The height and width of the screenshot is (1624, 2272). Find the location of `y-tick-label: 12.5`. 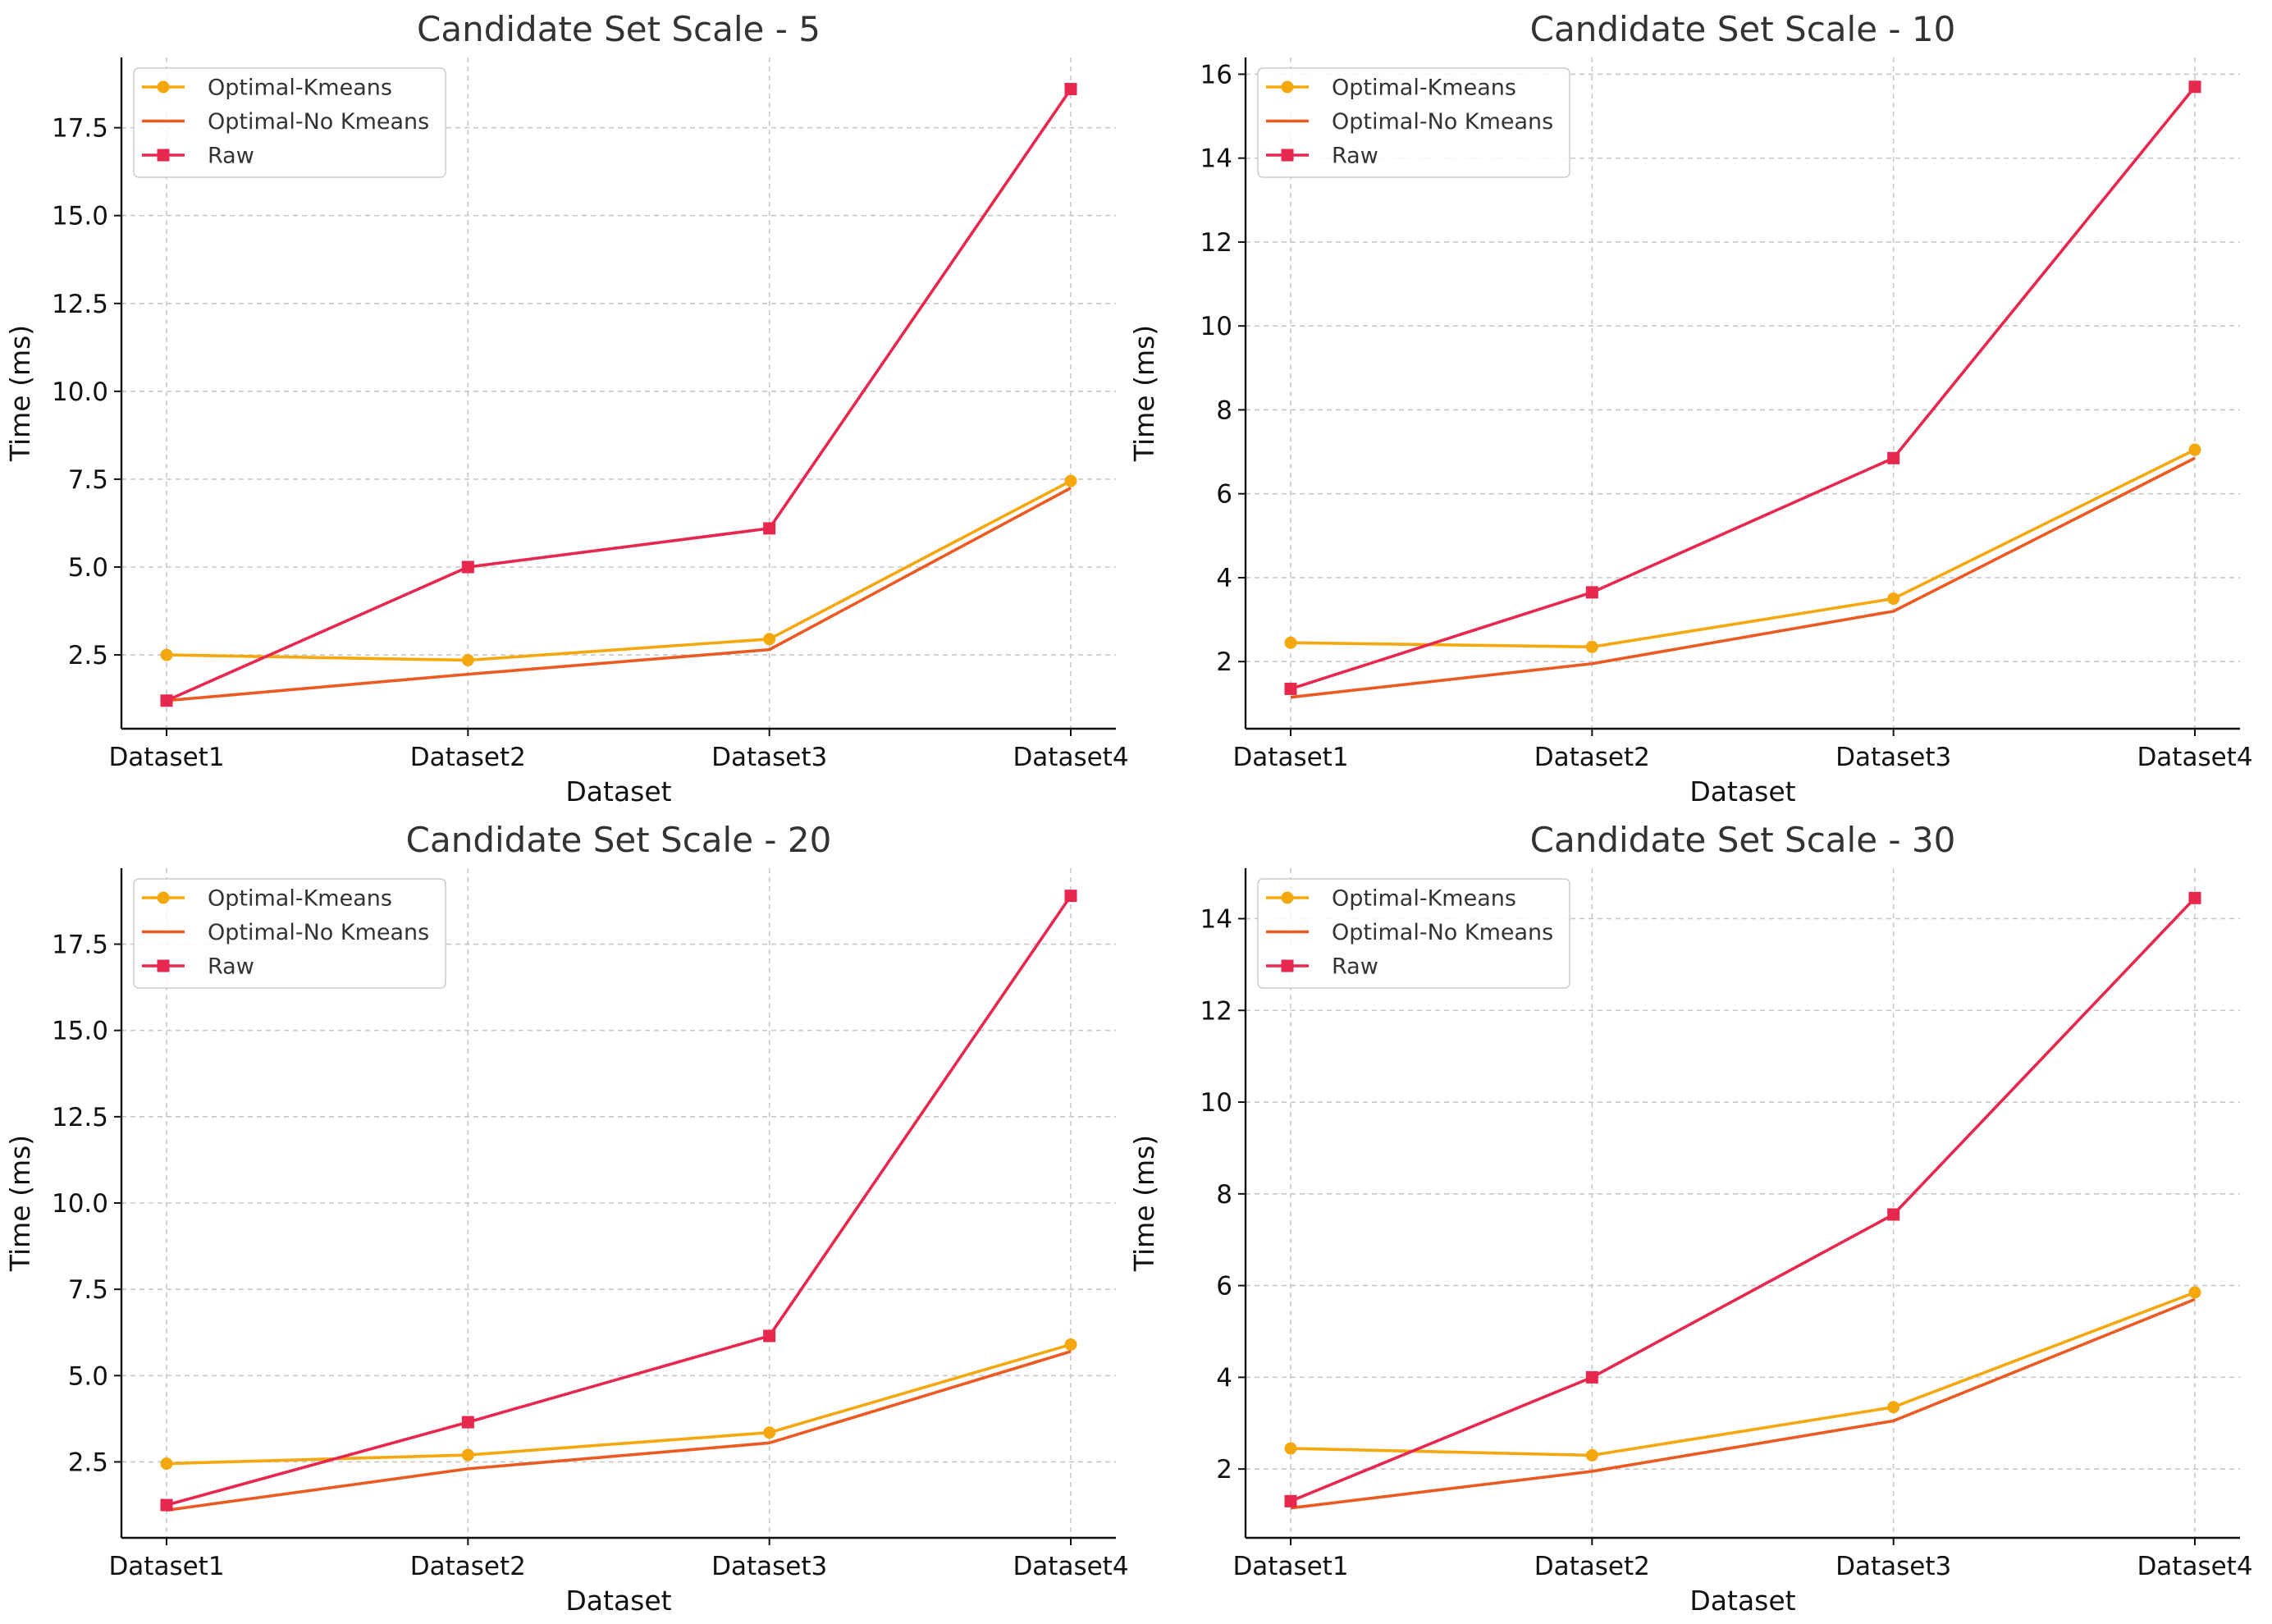

y-tick-label: 12.5 is located at coordinates (80, 304).